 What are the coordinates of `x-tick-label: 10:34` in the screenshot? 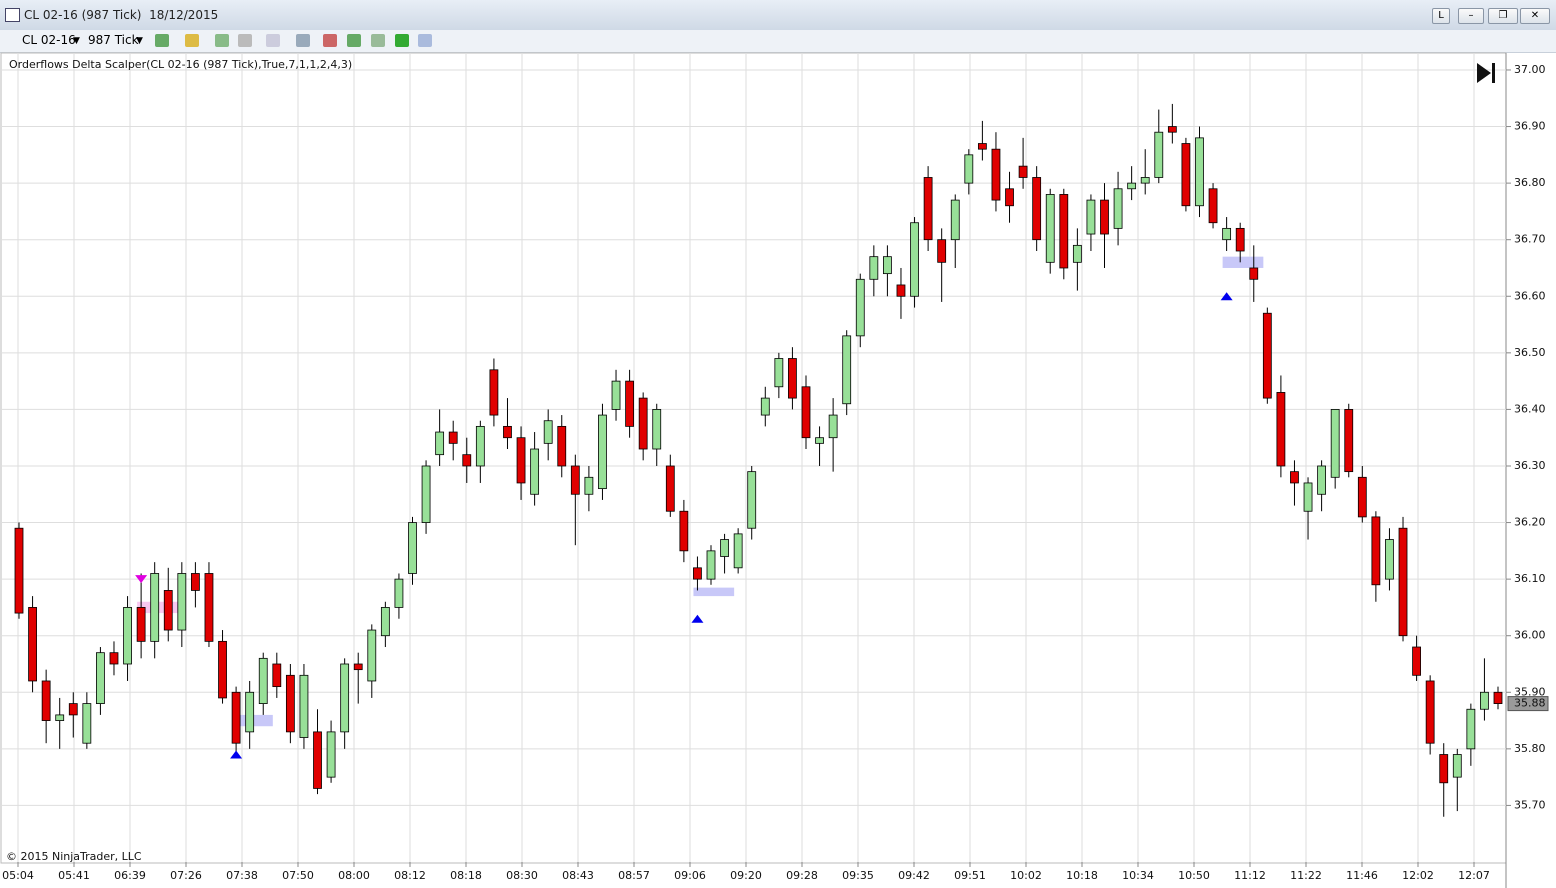 It's located at (1138, 875).